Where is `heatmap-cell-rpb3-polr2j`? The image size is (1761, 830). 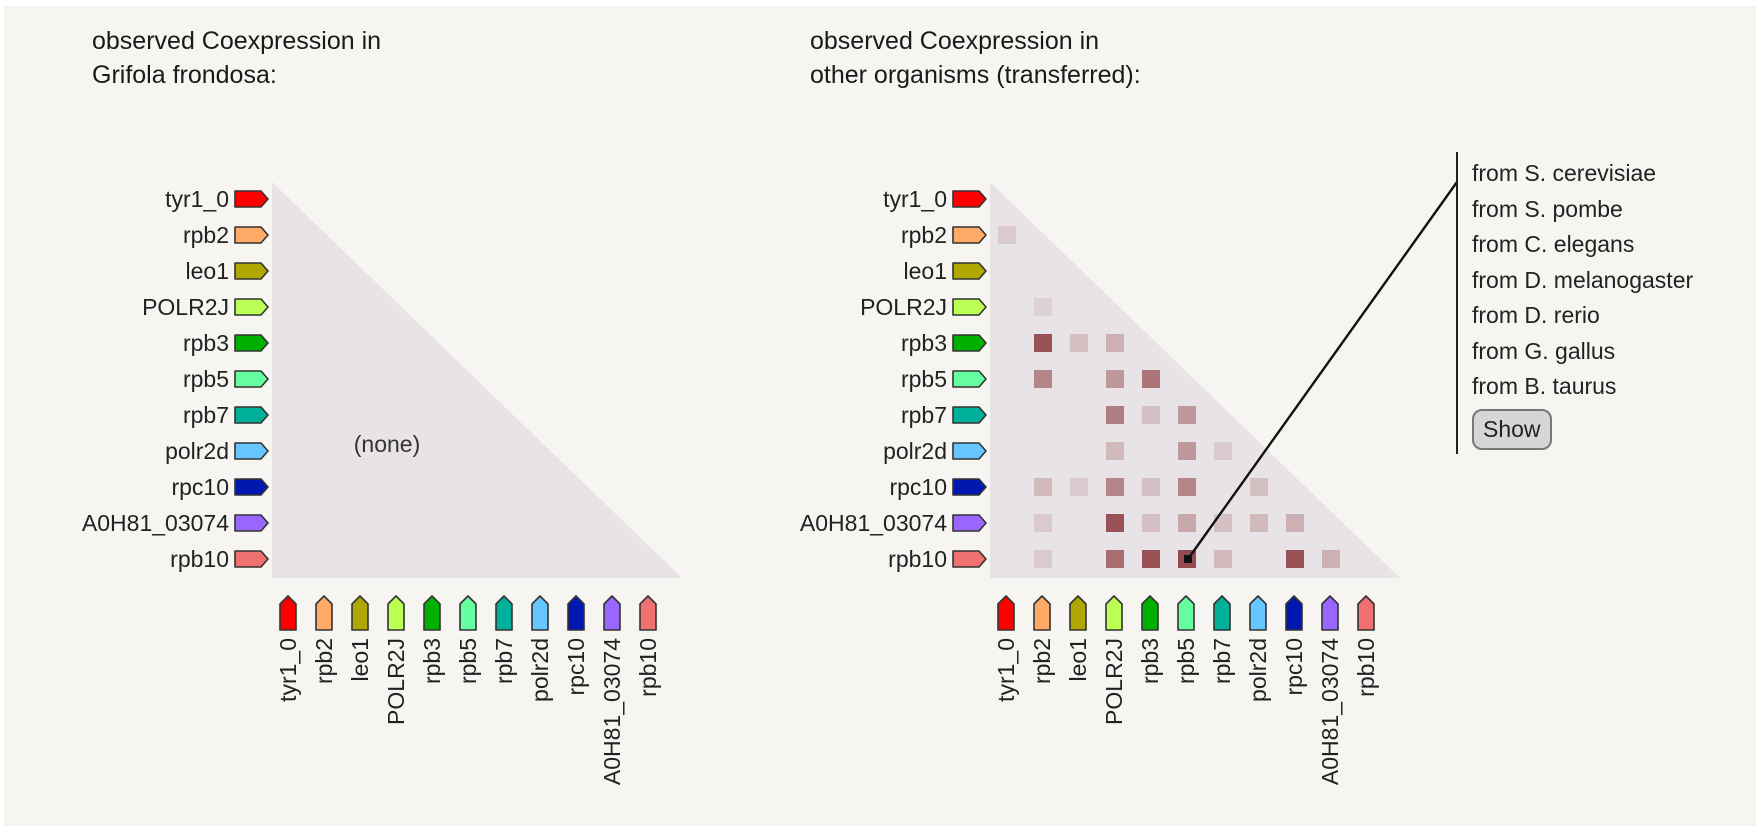
heatmap-cell-rpb3-polr2j is located at coordinates (1115, 343).